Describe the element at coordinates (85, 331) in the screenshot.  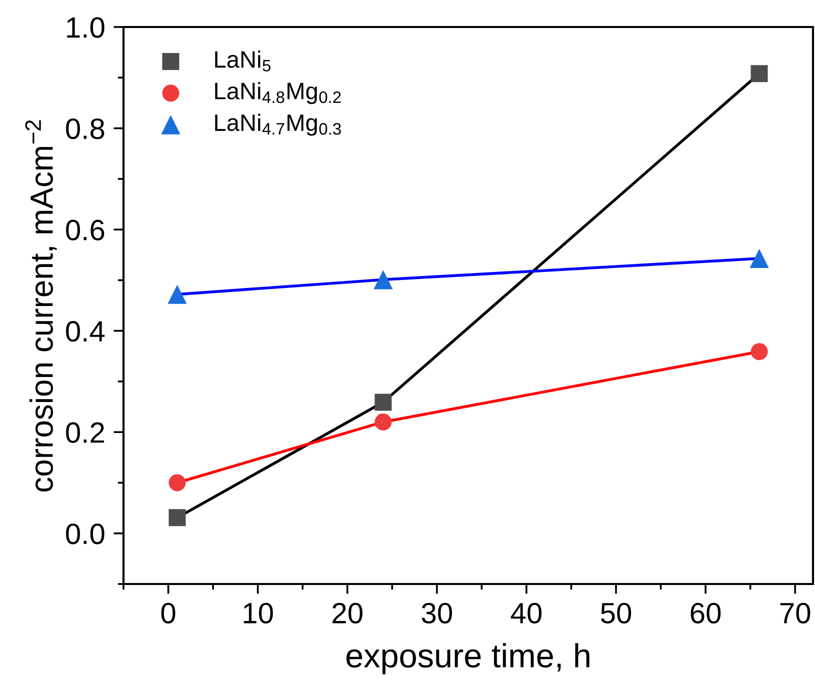
I see `y-tick-label: 0.4` at that location.